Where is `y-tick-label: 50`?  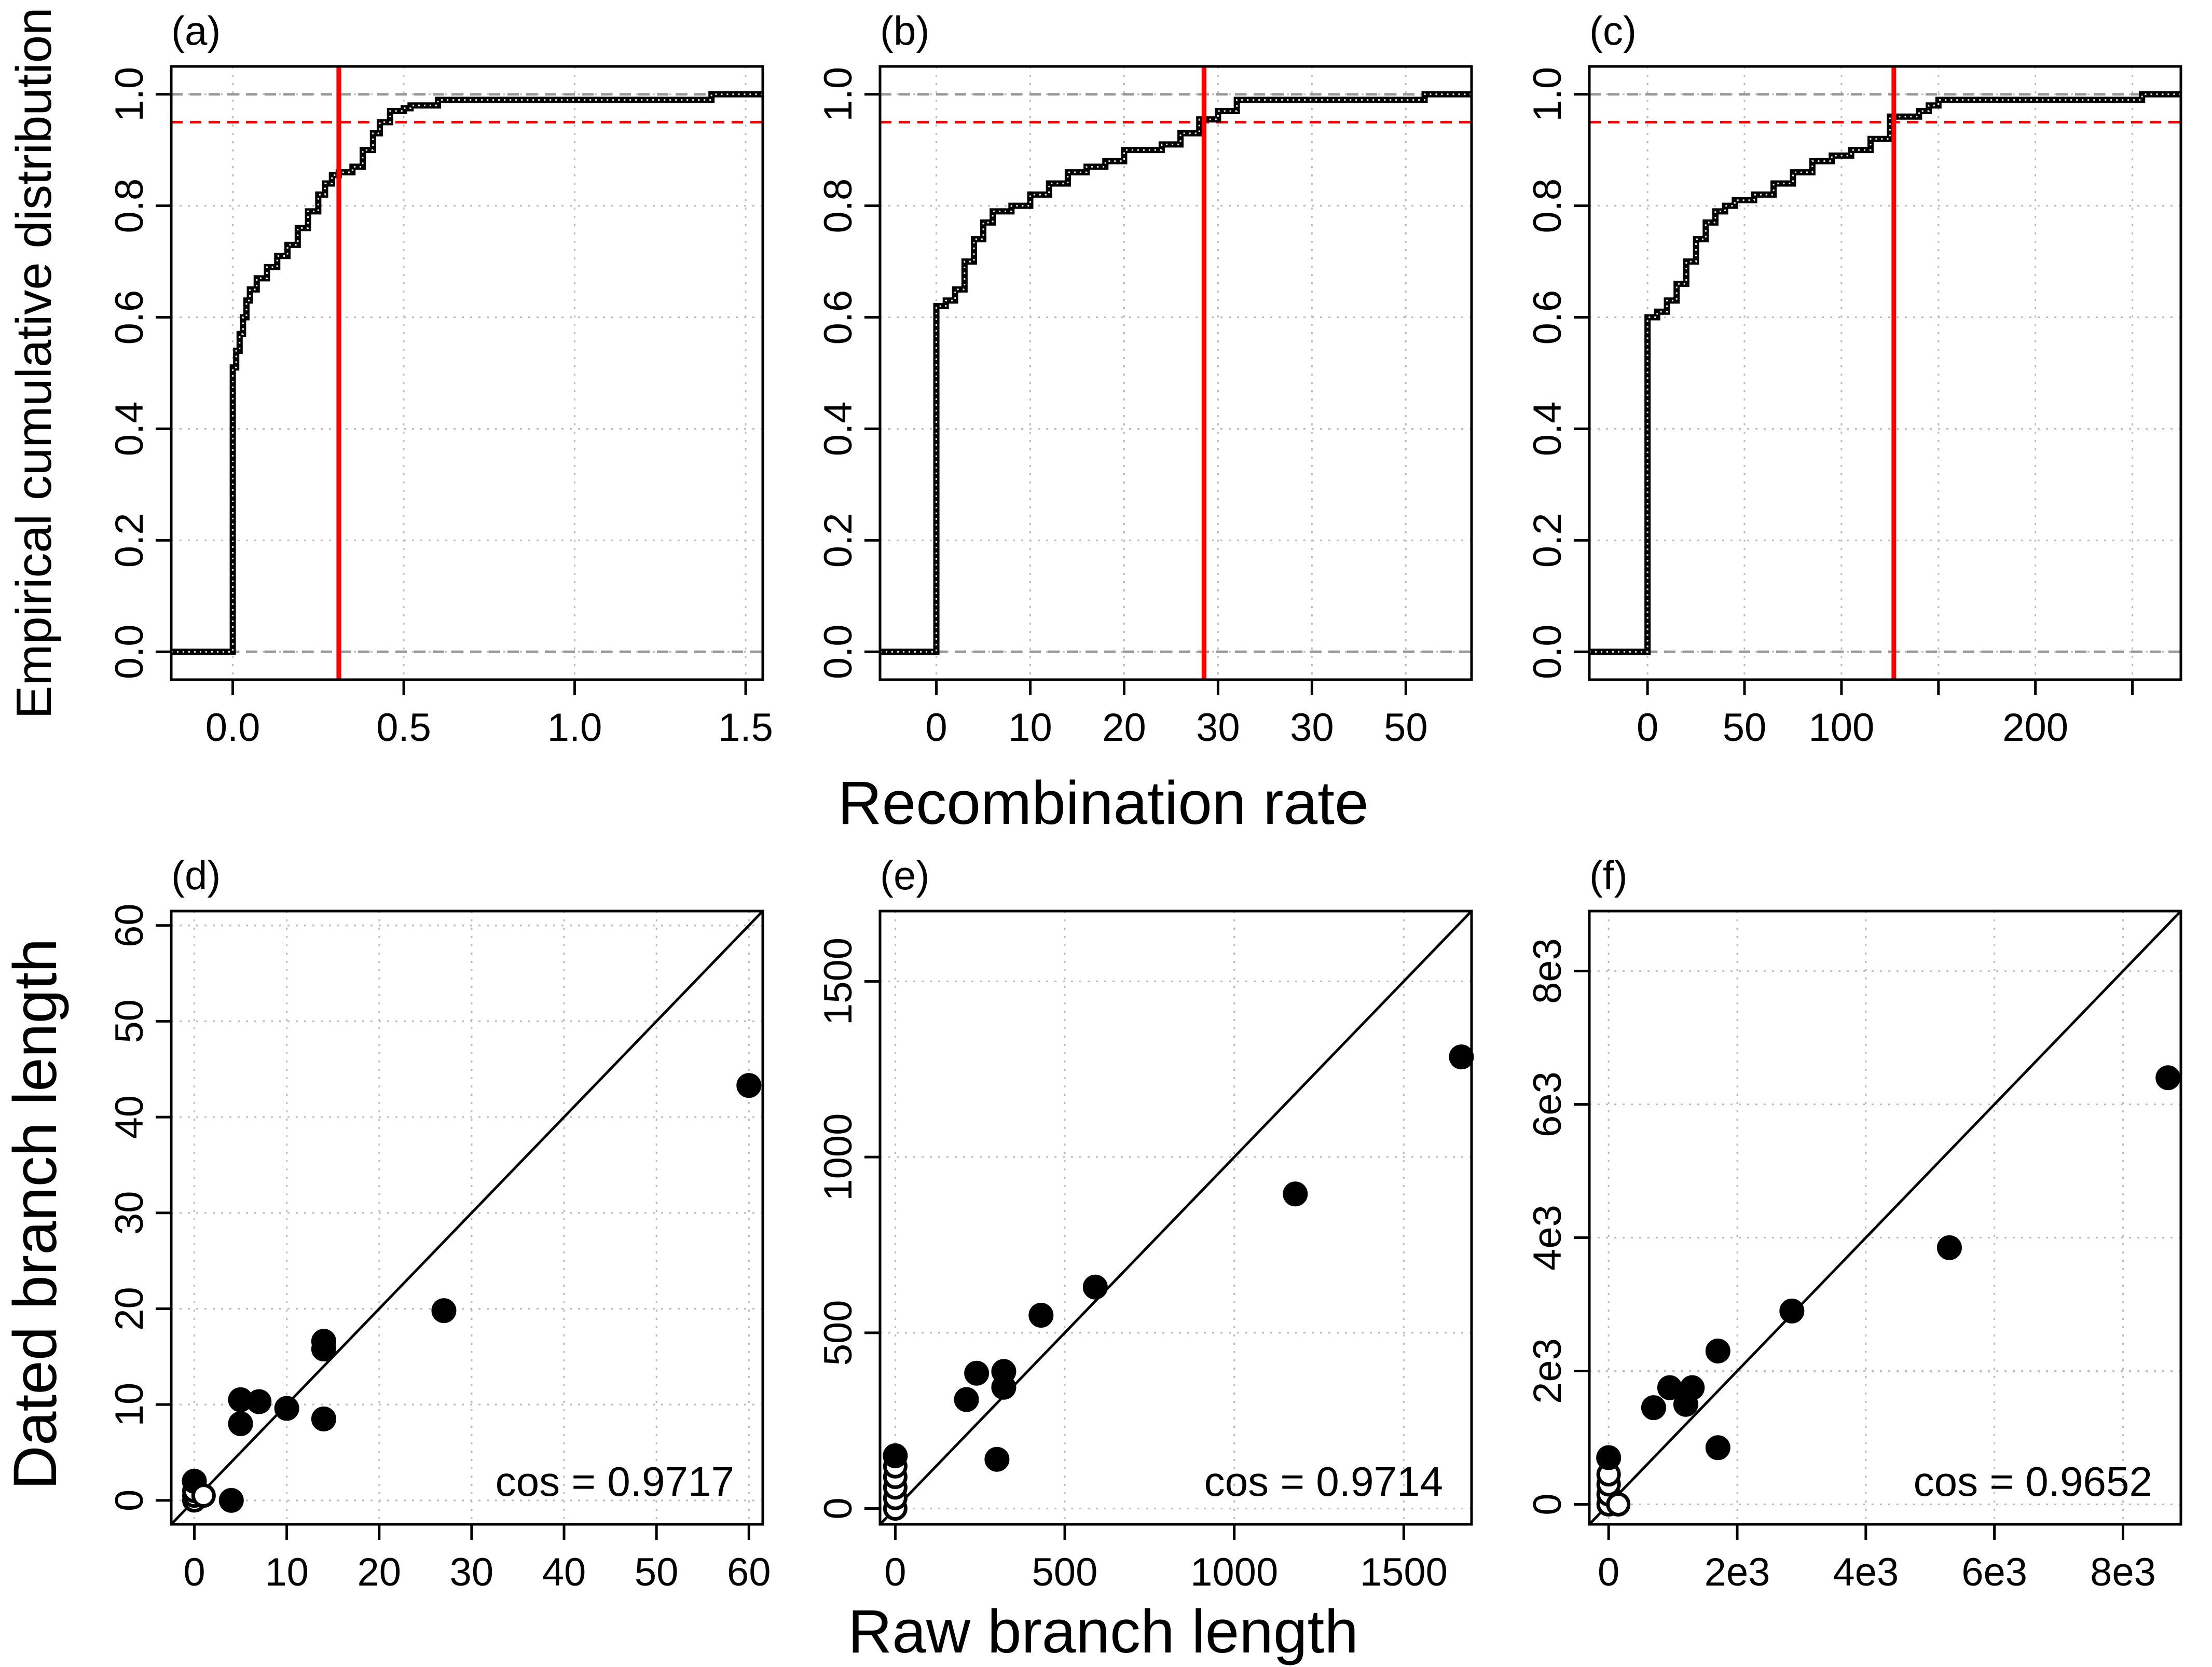
y-tick-label: 50 is located at coordinates (129, 1021).